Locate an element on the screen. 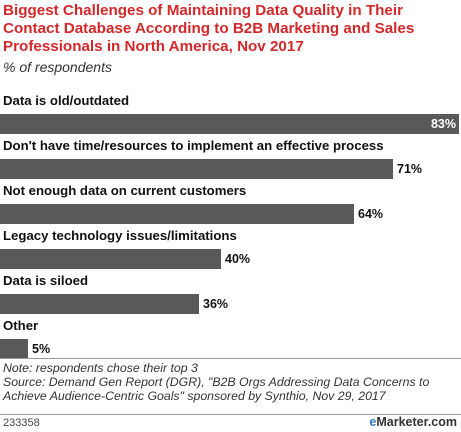 Image resolution: width=461 pixels, height=432 pixels. category-label: Legacy technology issues/limitations is located at coordinates (120, 235).